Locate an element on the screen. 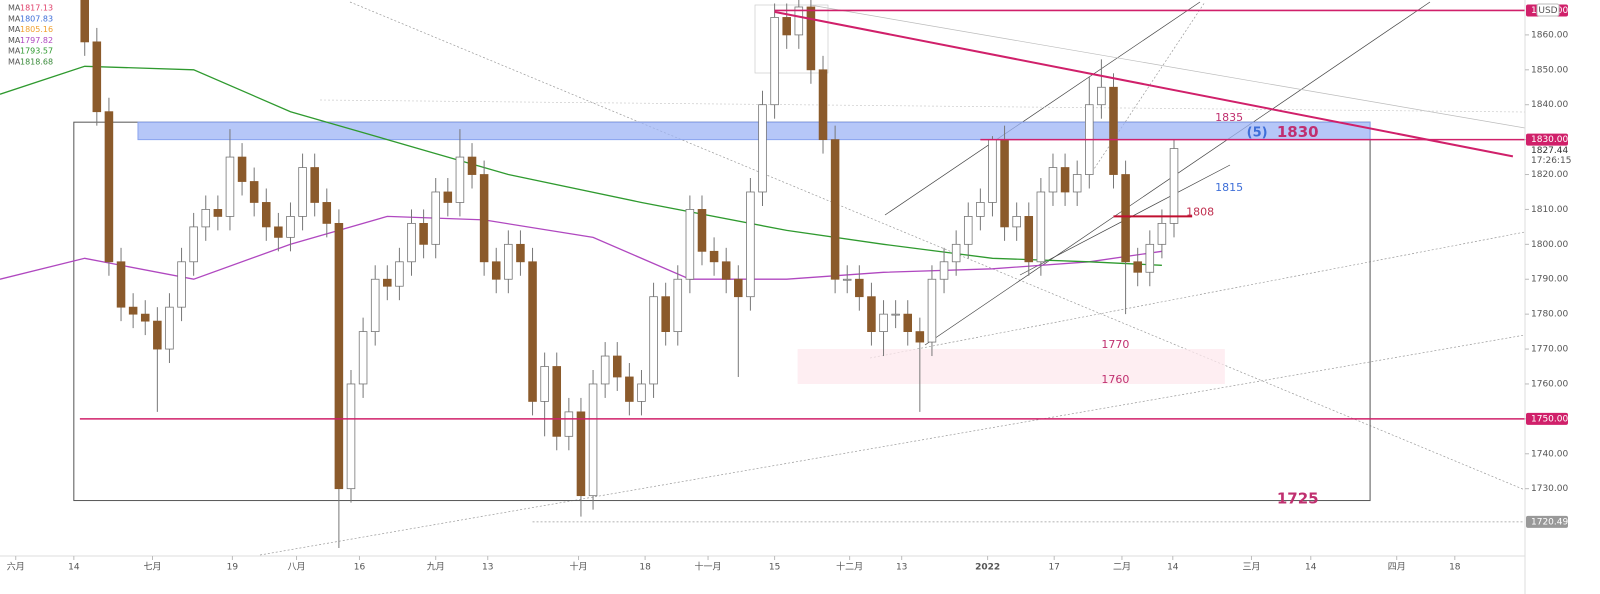 The image size is (1600, 594). ma-line is located at coordinates (581, 247).